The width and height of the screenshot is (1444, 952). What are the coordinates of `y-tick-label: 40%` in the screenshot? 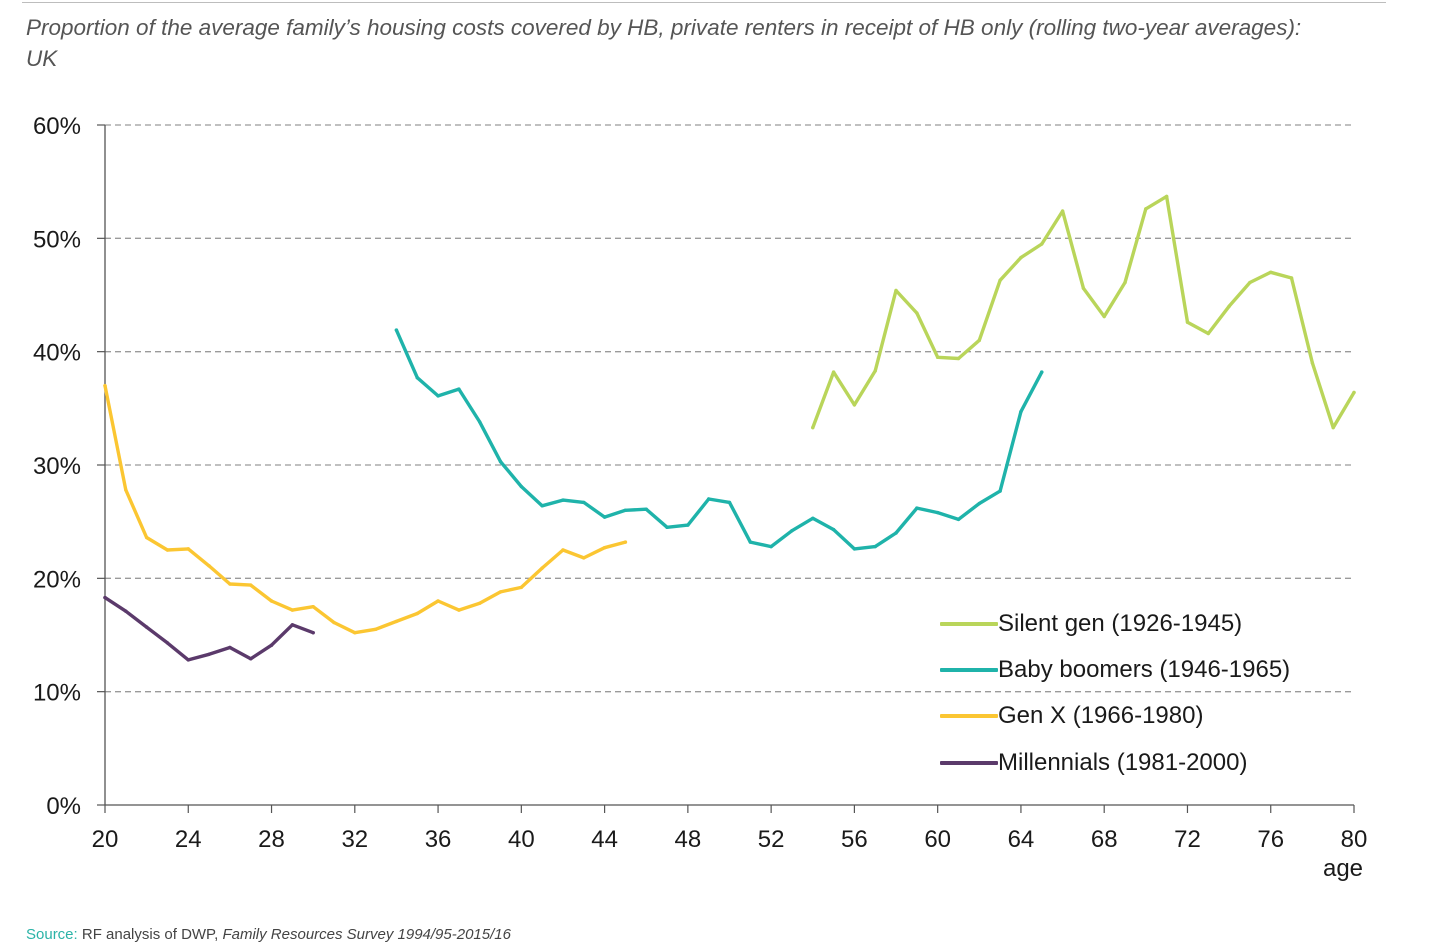 It's located at (57, 353).